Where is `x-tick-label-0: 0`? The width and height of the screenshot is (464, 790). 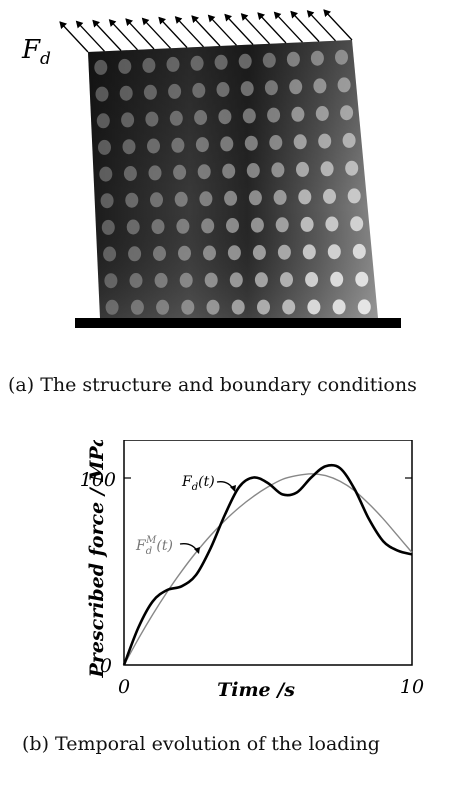 x-tick-label-0: 0 is located at coordinates (124, 687).